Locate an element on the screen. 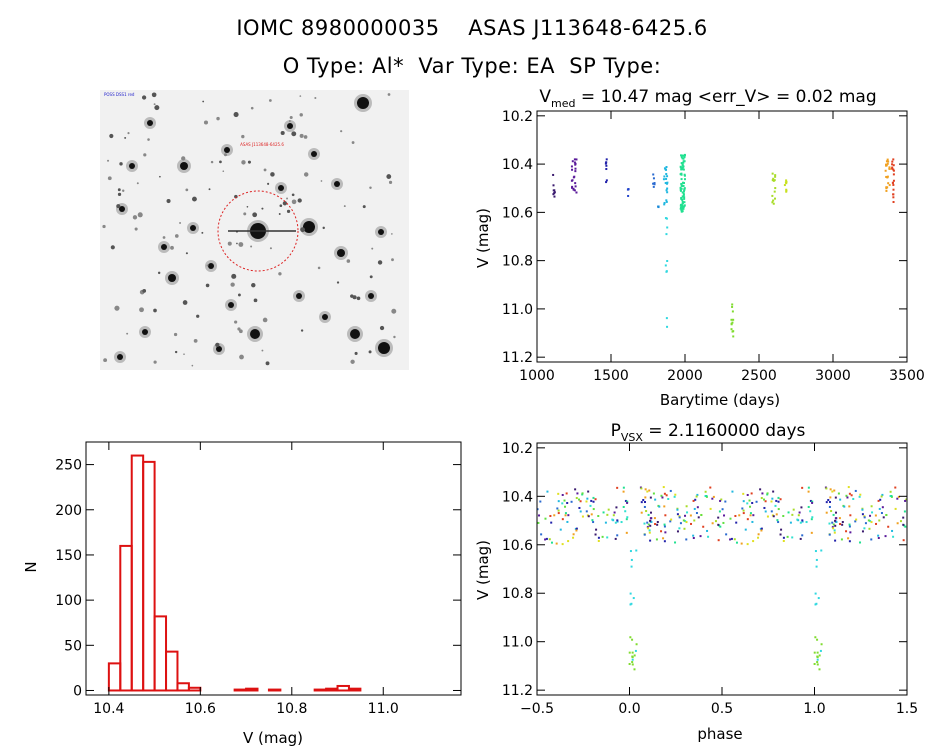 This screenshot has height=747, width=944. y-tick-label: 10.4 is located at coordinates (517, 165).